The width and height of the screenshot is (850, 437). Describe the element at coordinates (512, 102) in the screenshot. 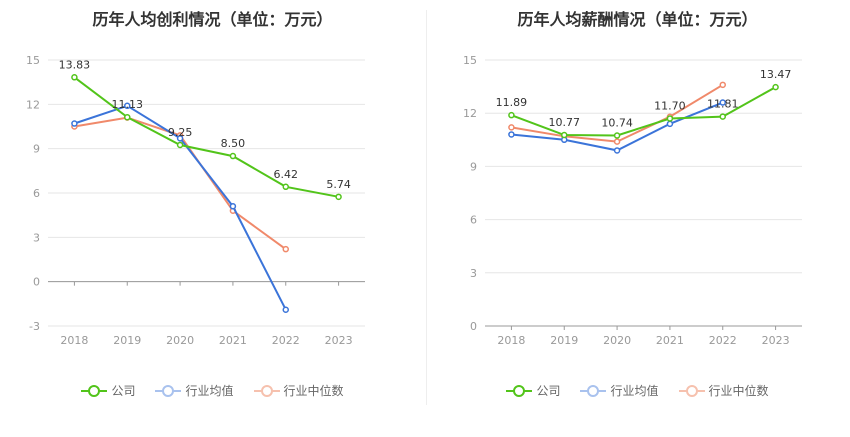

I see `data-label: 11.89` at that location.